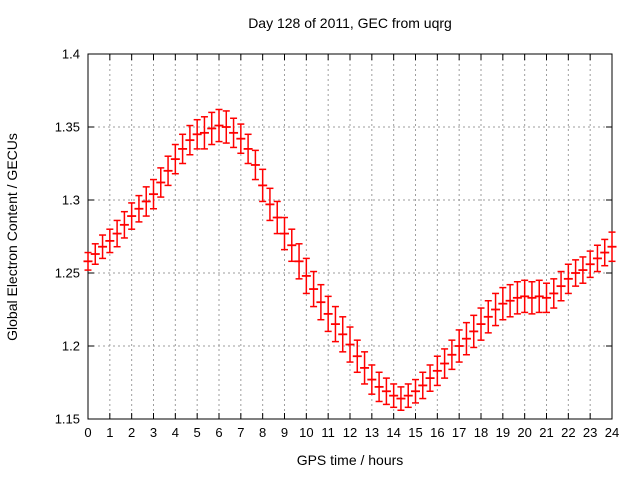  What do you see at coordinates (524, 432) in the screenshot?
I see `x-tick-label: 20` at bounding box center [524, 432].